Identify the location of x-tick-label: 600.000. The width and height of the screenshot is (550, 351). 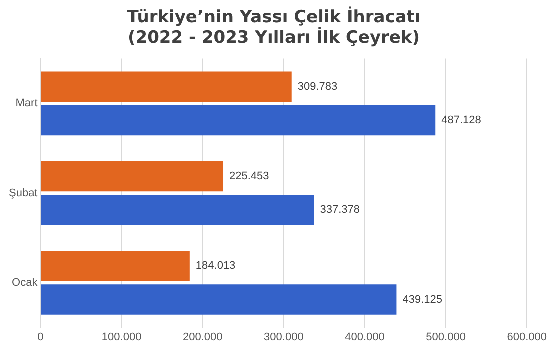
(527, 337).